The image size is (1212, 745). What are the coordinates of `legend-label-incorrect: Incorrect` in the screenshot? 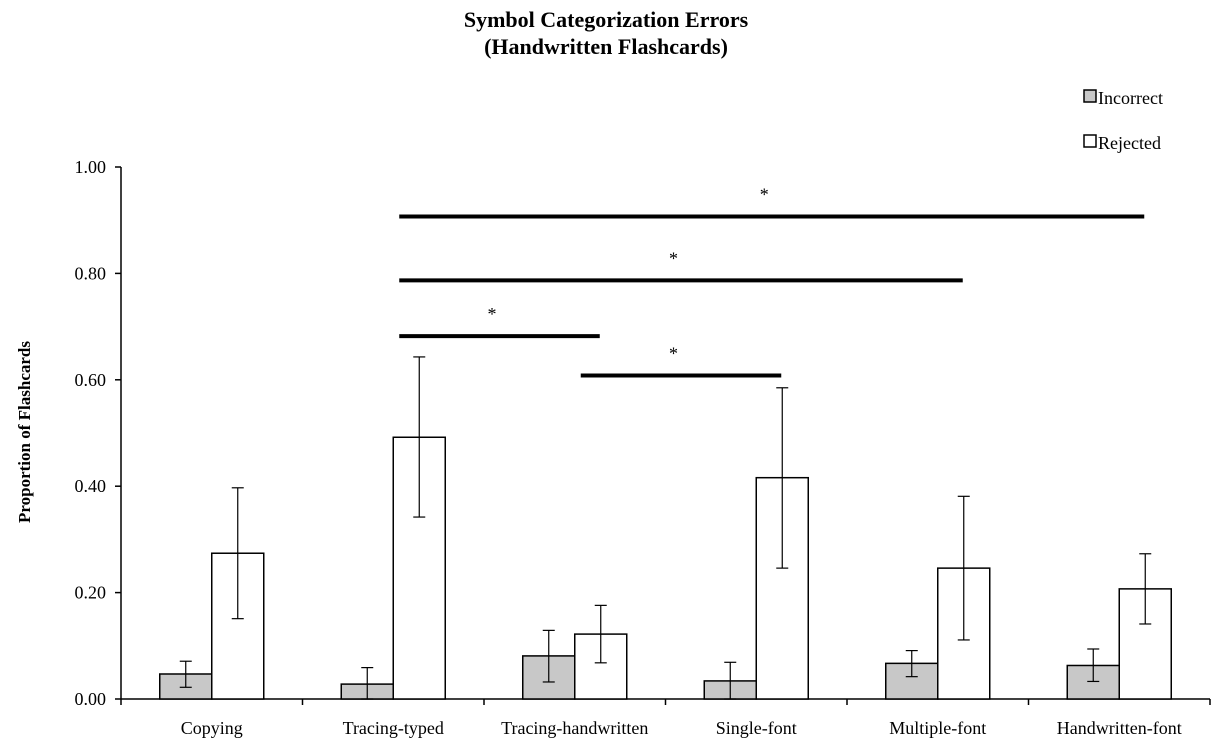 It's located at (1130, 98).